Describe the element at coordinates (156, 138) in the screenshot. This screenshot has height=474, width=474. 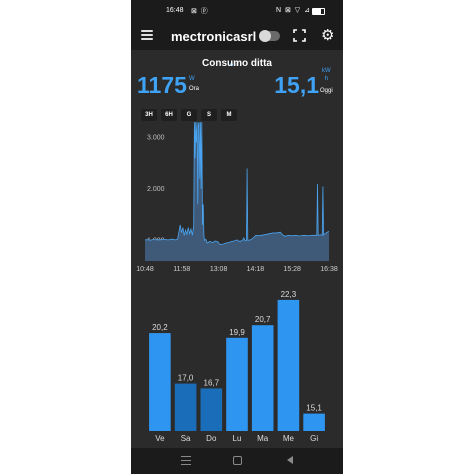
I see `y-tick-label: 3.000` at that location.